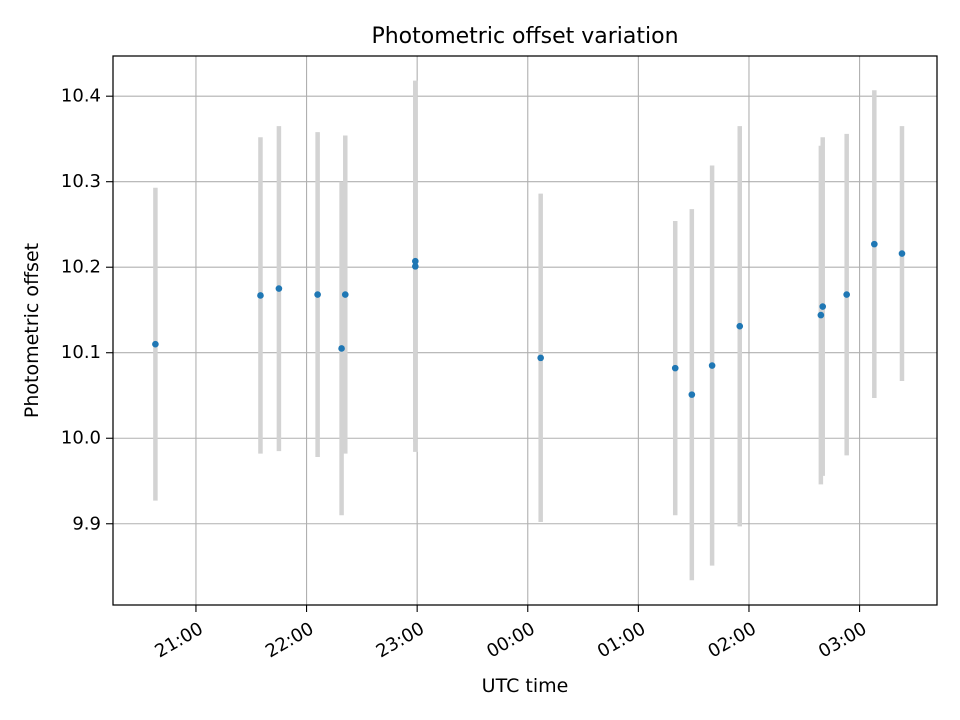 The height and width of the screenshot is (720, 960). I want to click on y-tick-label: 10.0, so click(81, 438).